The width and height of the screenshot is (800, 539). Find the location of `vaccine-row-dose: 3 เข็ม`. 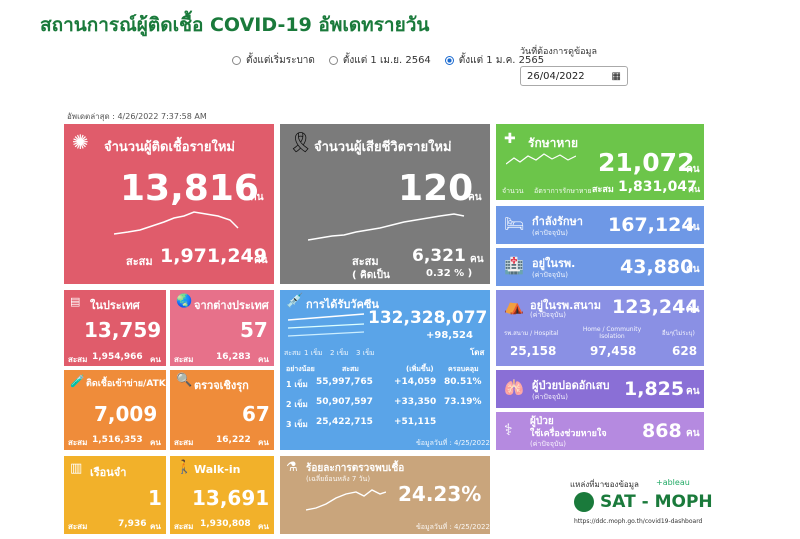

vaccine-row-dose: 3 เข็ม is located at coordinates (297, 424).